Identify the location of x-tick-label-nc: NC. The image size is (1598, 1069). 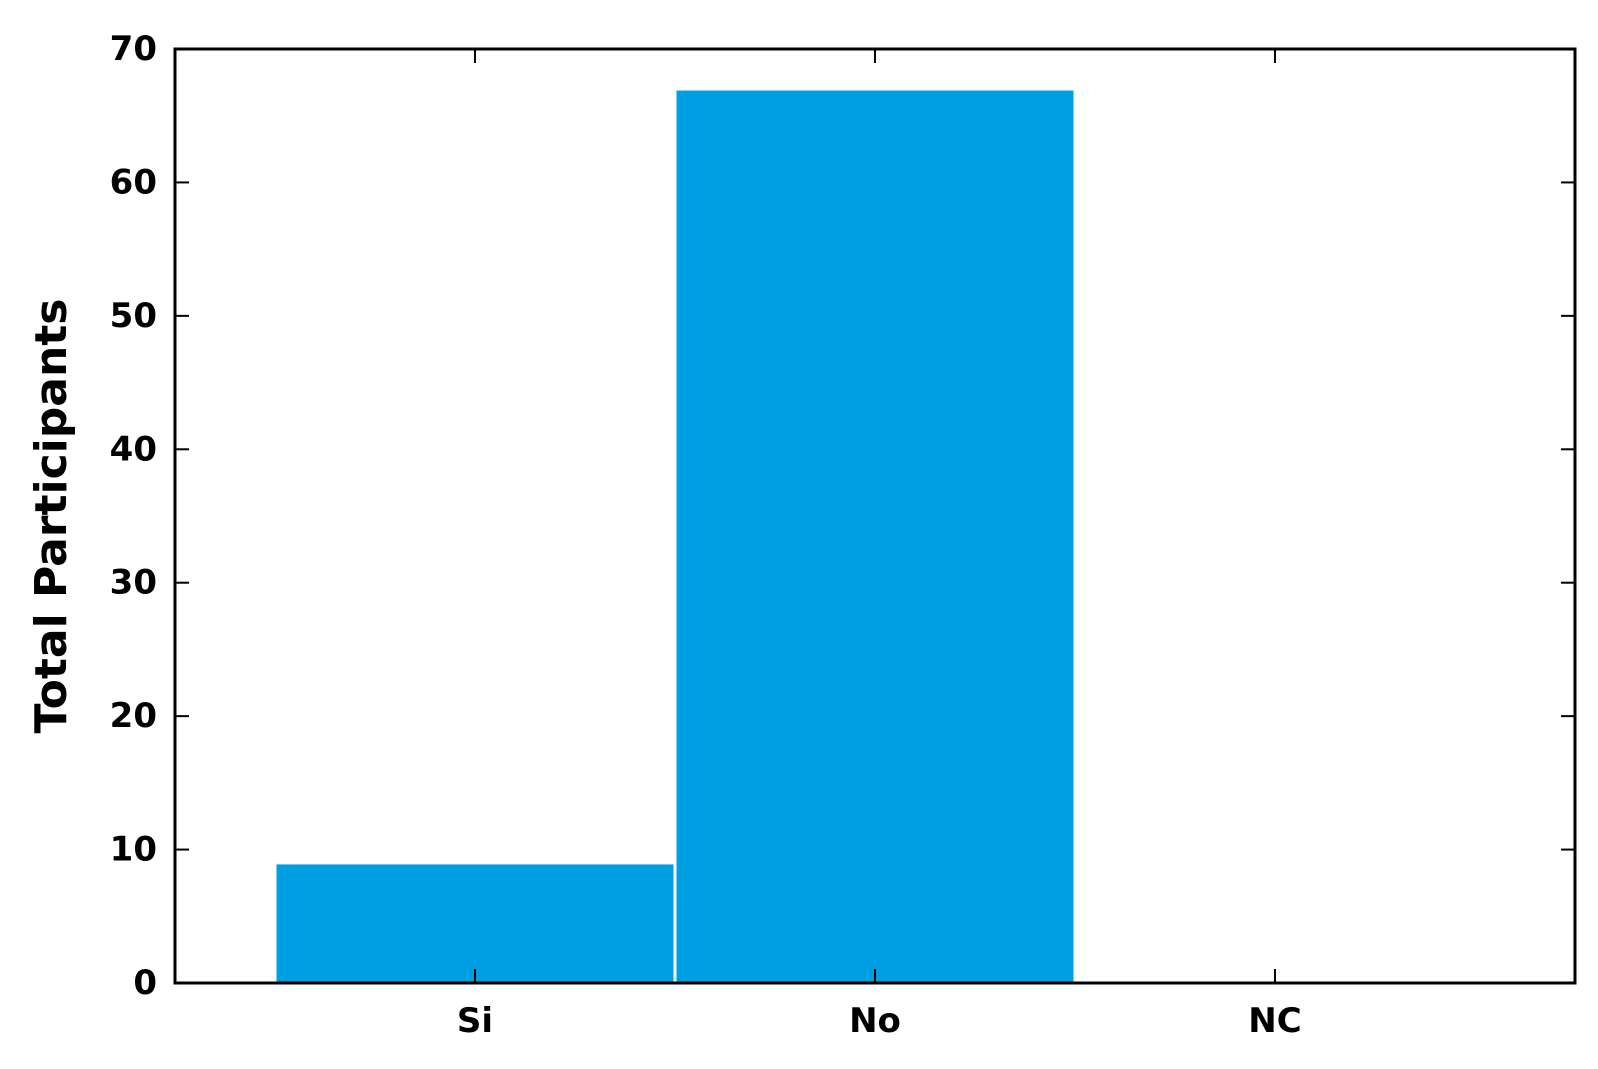
(1274, 1021).